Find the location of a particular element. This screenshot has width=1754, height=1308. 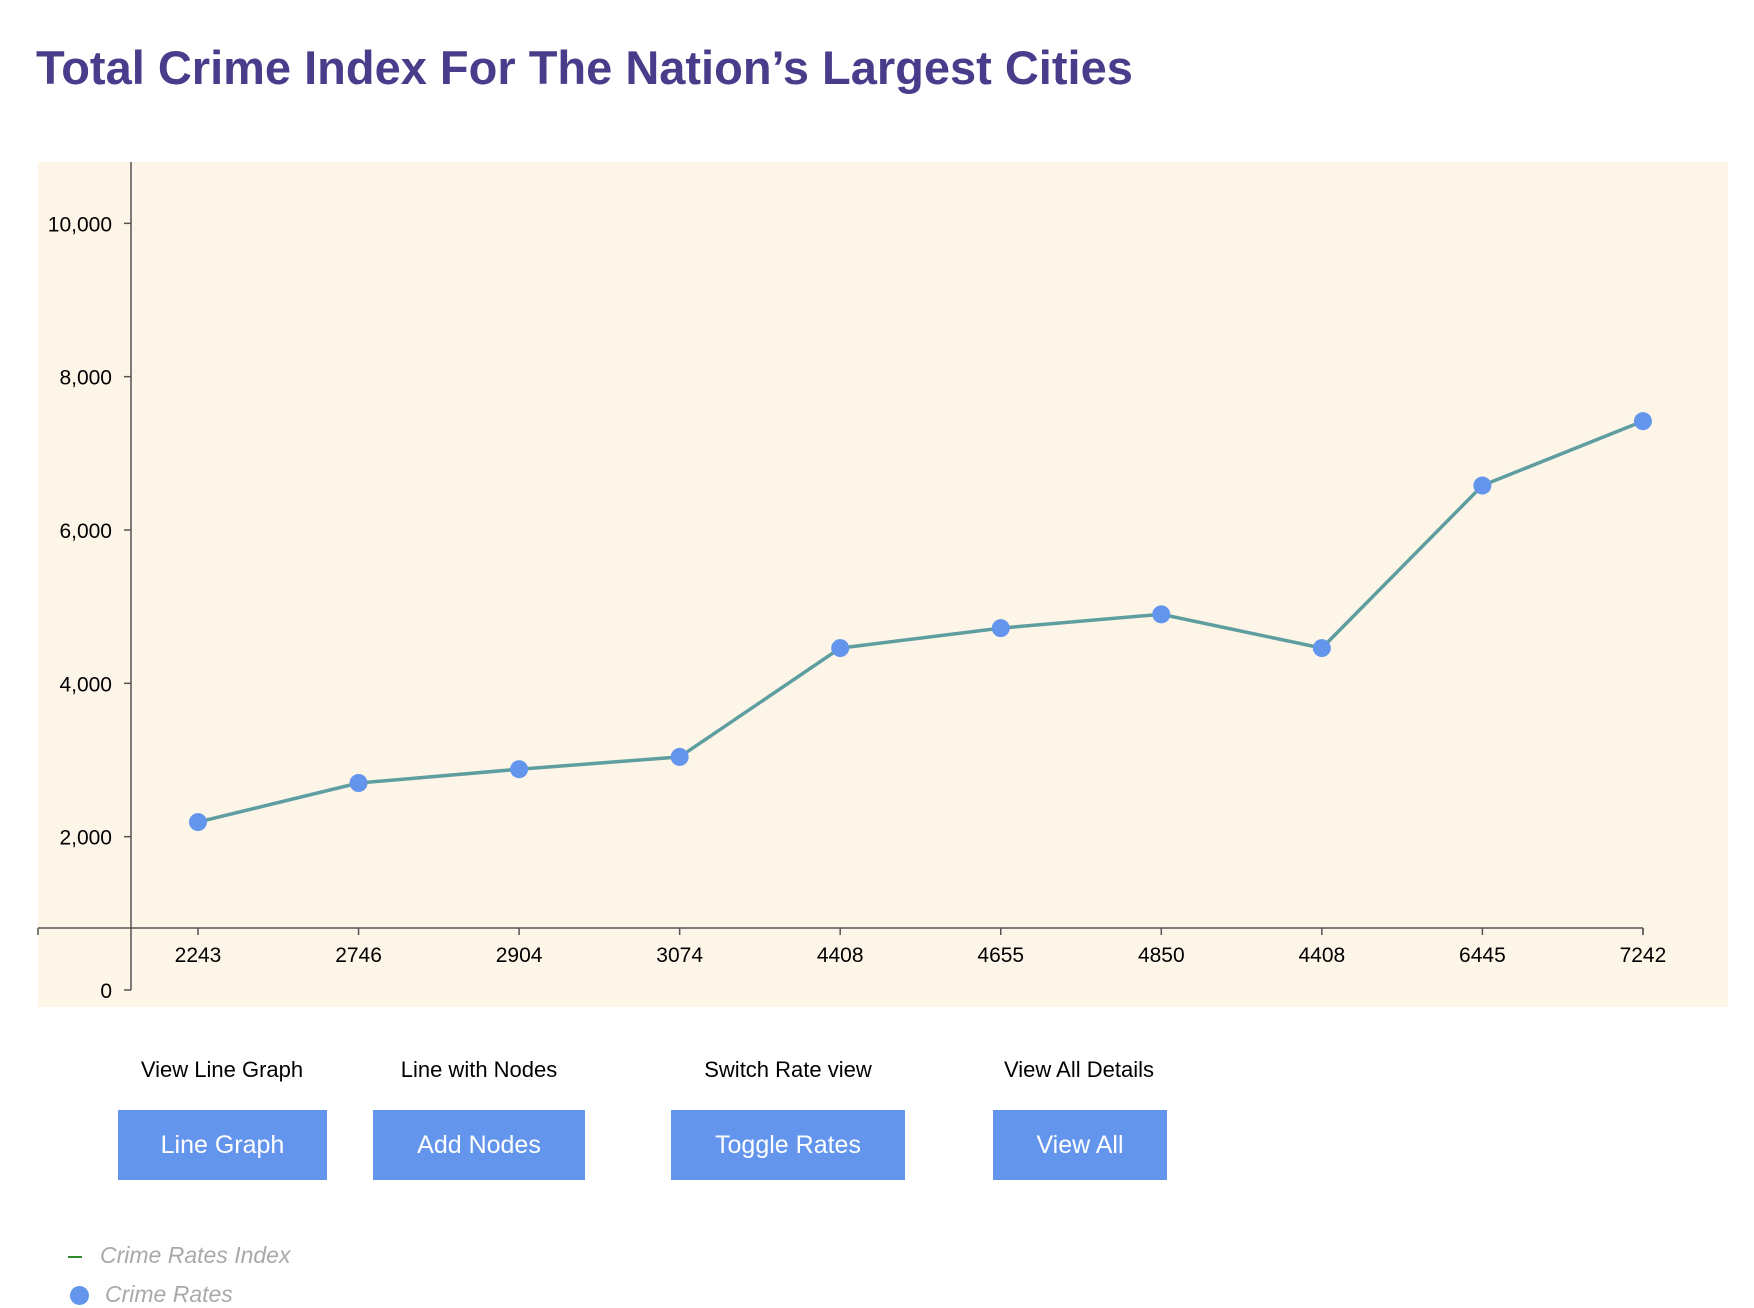

add-nodes-button: Add Nodes is located at coordinates (479, 1145).